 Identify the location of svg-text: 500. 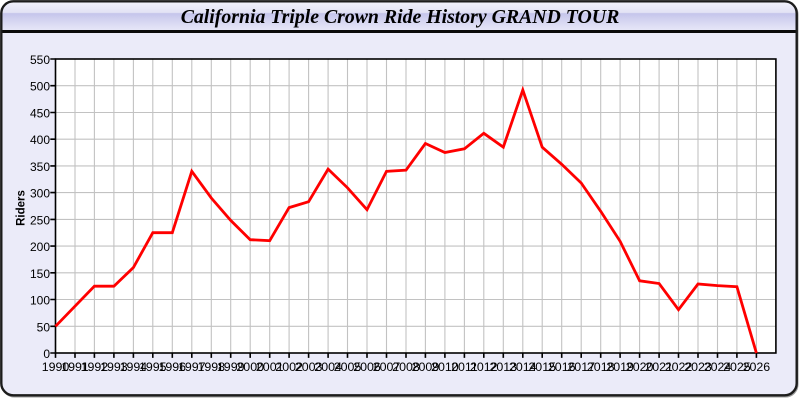
(40, 87).